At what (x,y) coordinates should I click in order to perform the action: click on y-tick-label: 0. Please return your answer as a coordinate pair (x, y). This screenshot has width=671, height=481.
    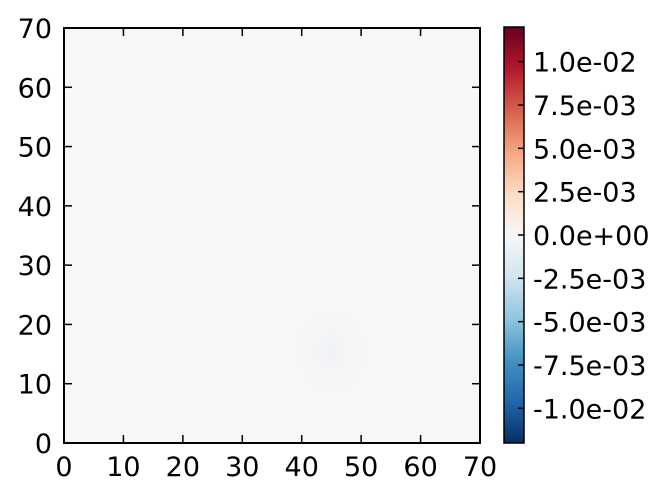
    Looking at the image, I should click on (43, 444).